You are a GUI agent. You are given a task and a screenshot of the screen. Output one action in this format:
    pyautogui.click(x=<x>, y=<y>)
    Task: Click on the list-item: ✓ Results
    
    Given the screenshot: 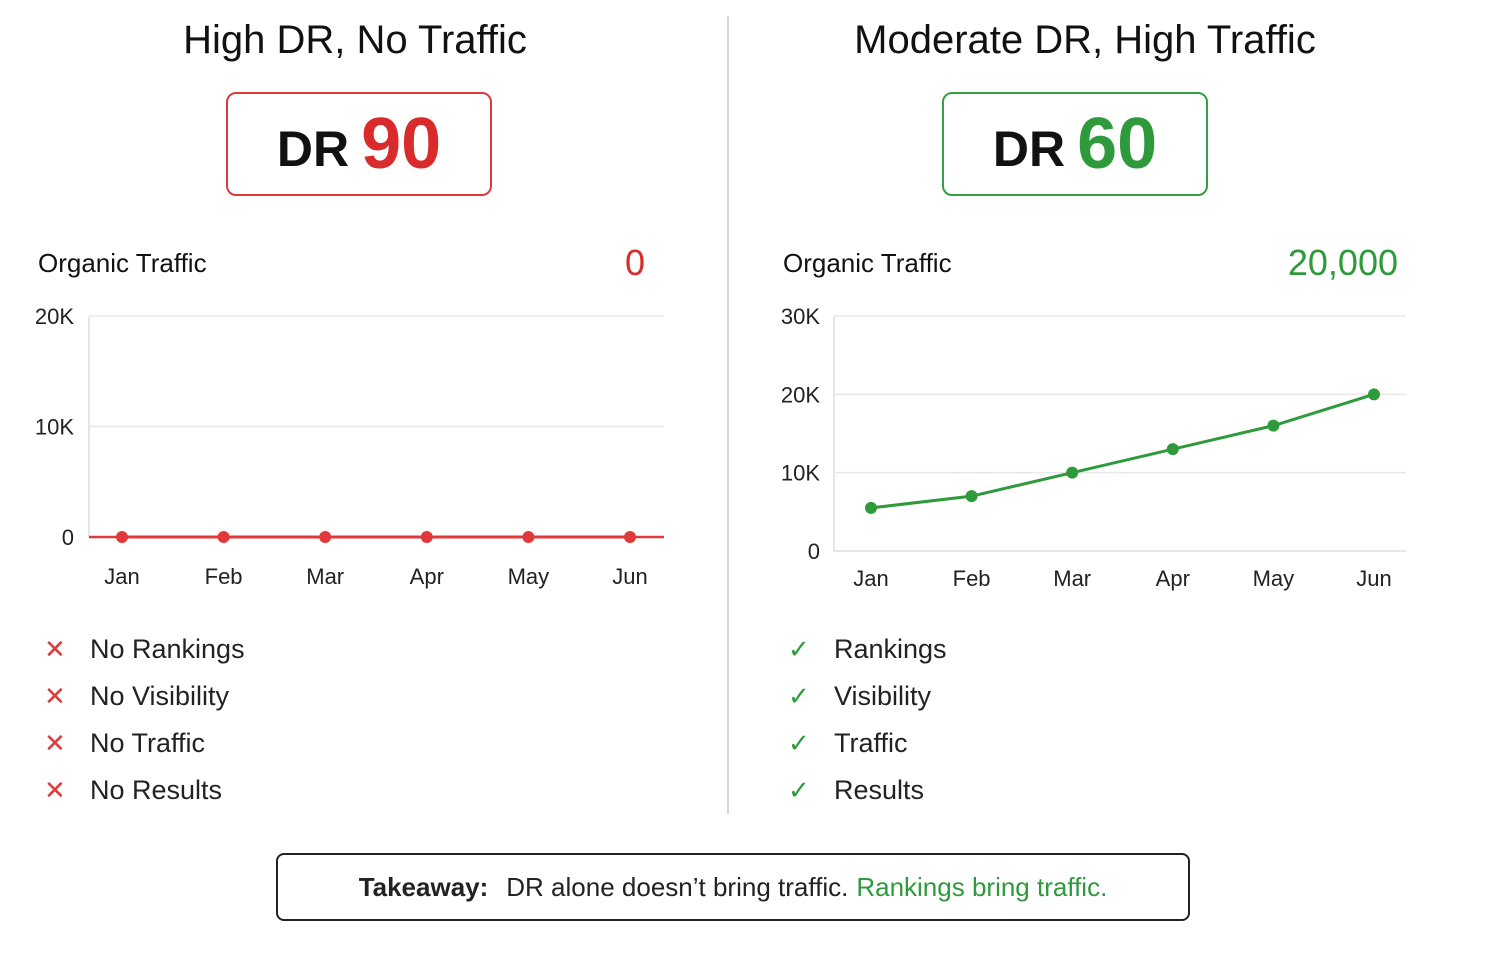 What is the action you would take?
    pyautogui.click(x=867, y=790)
    